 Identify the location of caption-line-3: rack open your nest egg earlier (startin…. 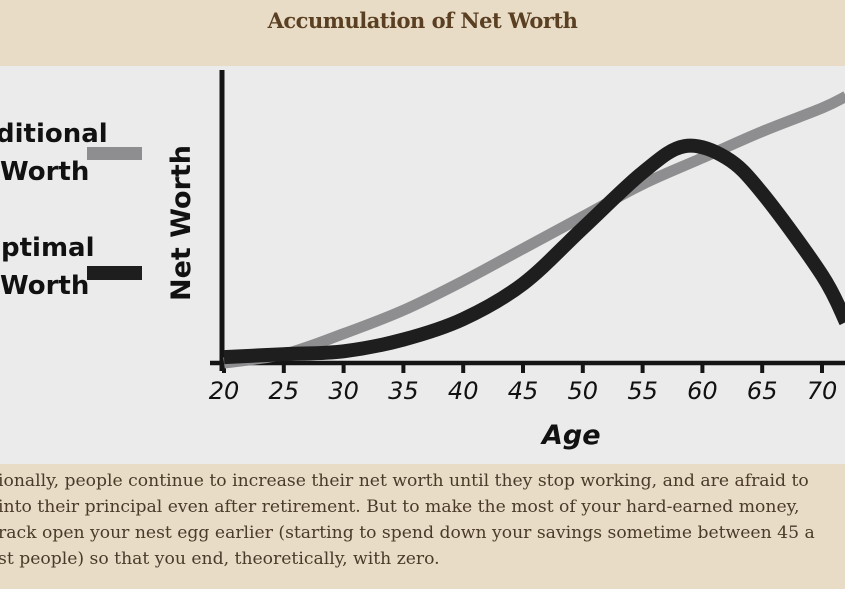
(407, 533).